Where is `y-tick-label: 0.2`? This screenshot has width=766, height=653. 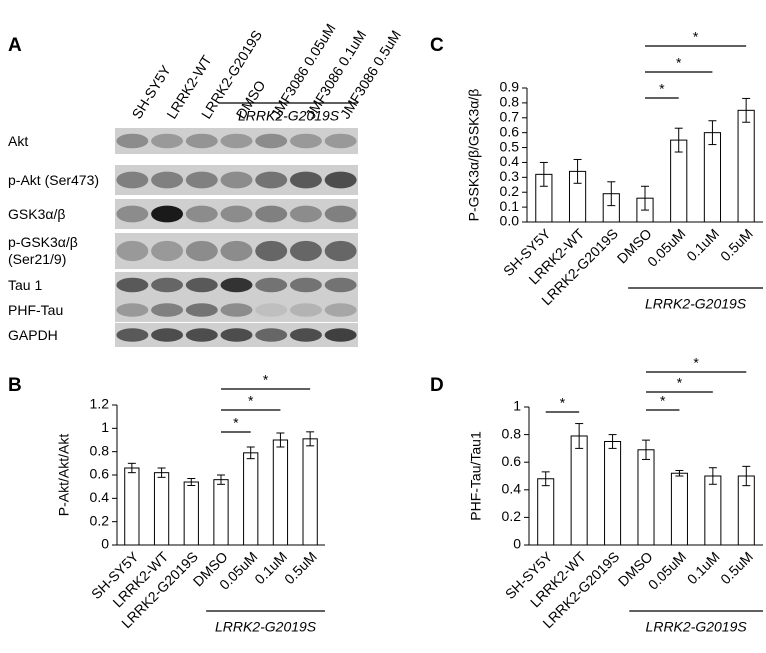 y-tick-label: 0.2 is located at coordinates (510, 191).